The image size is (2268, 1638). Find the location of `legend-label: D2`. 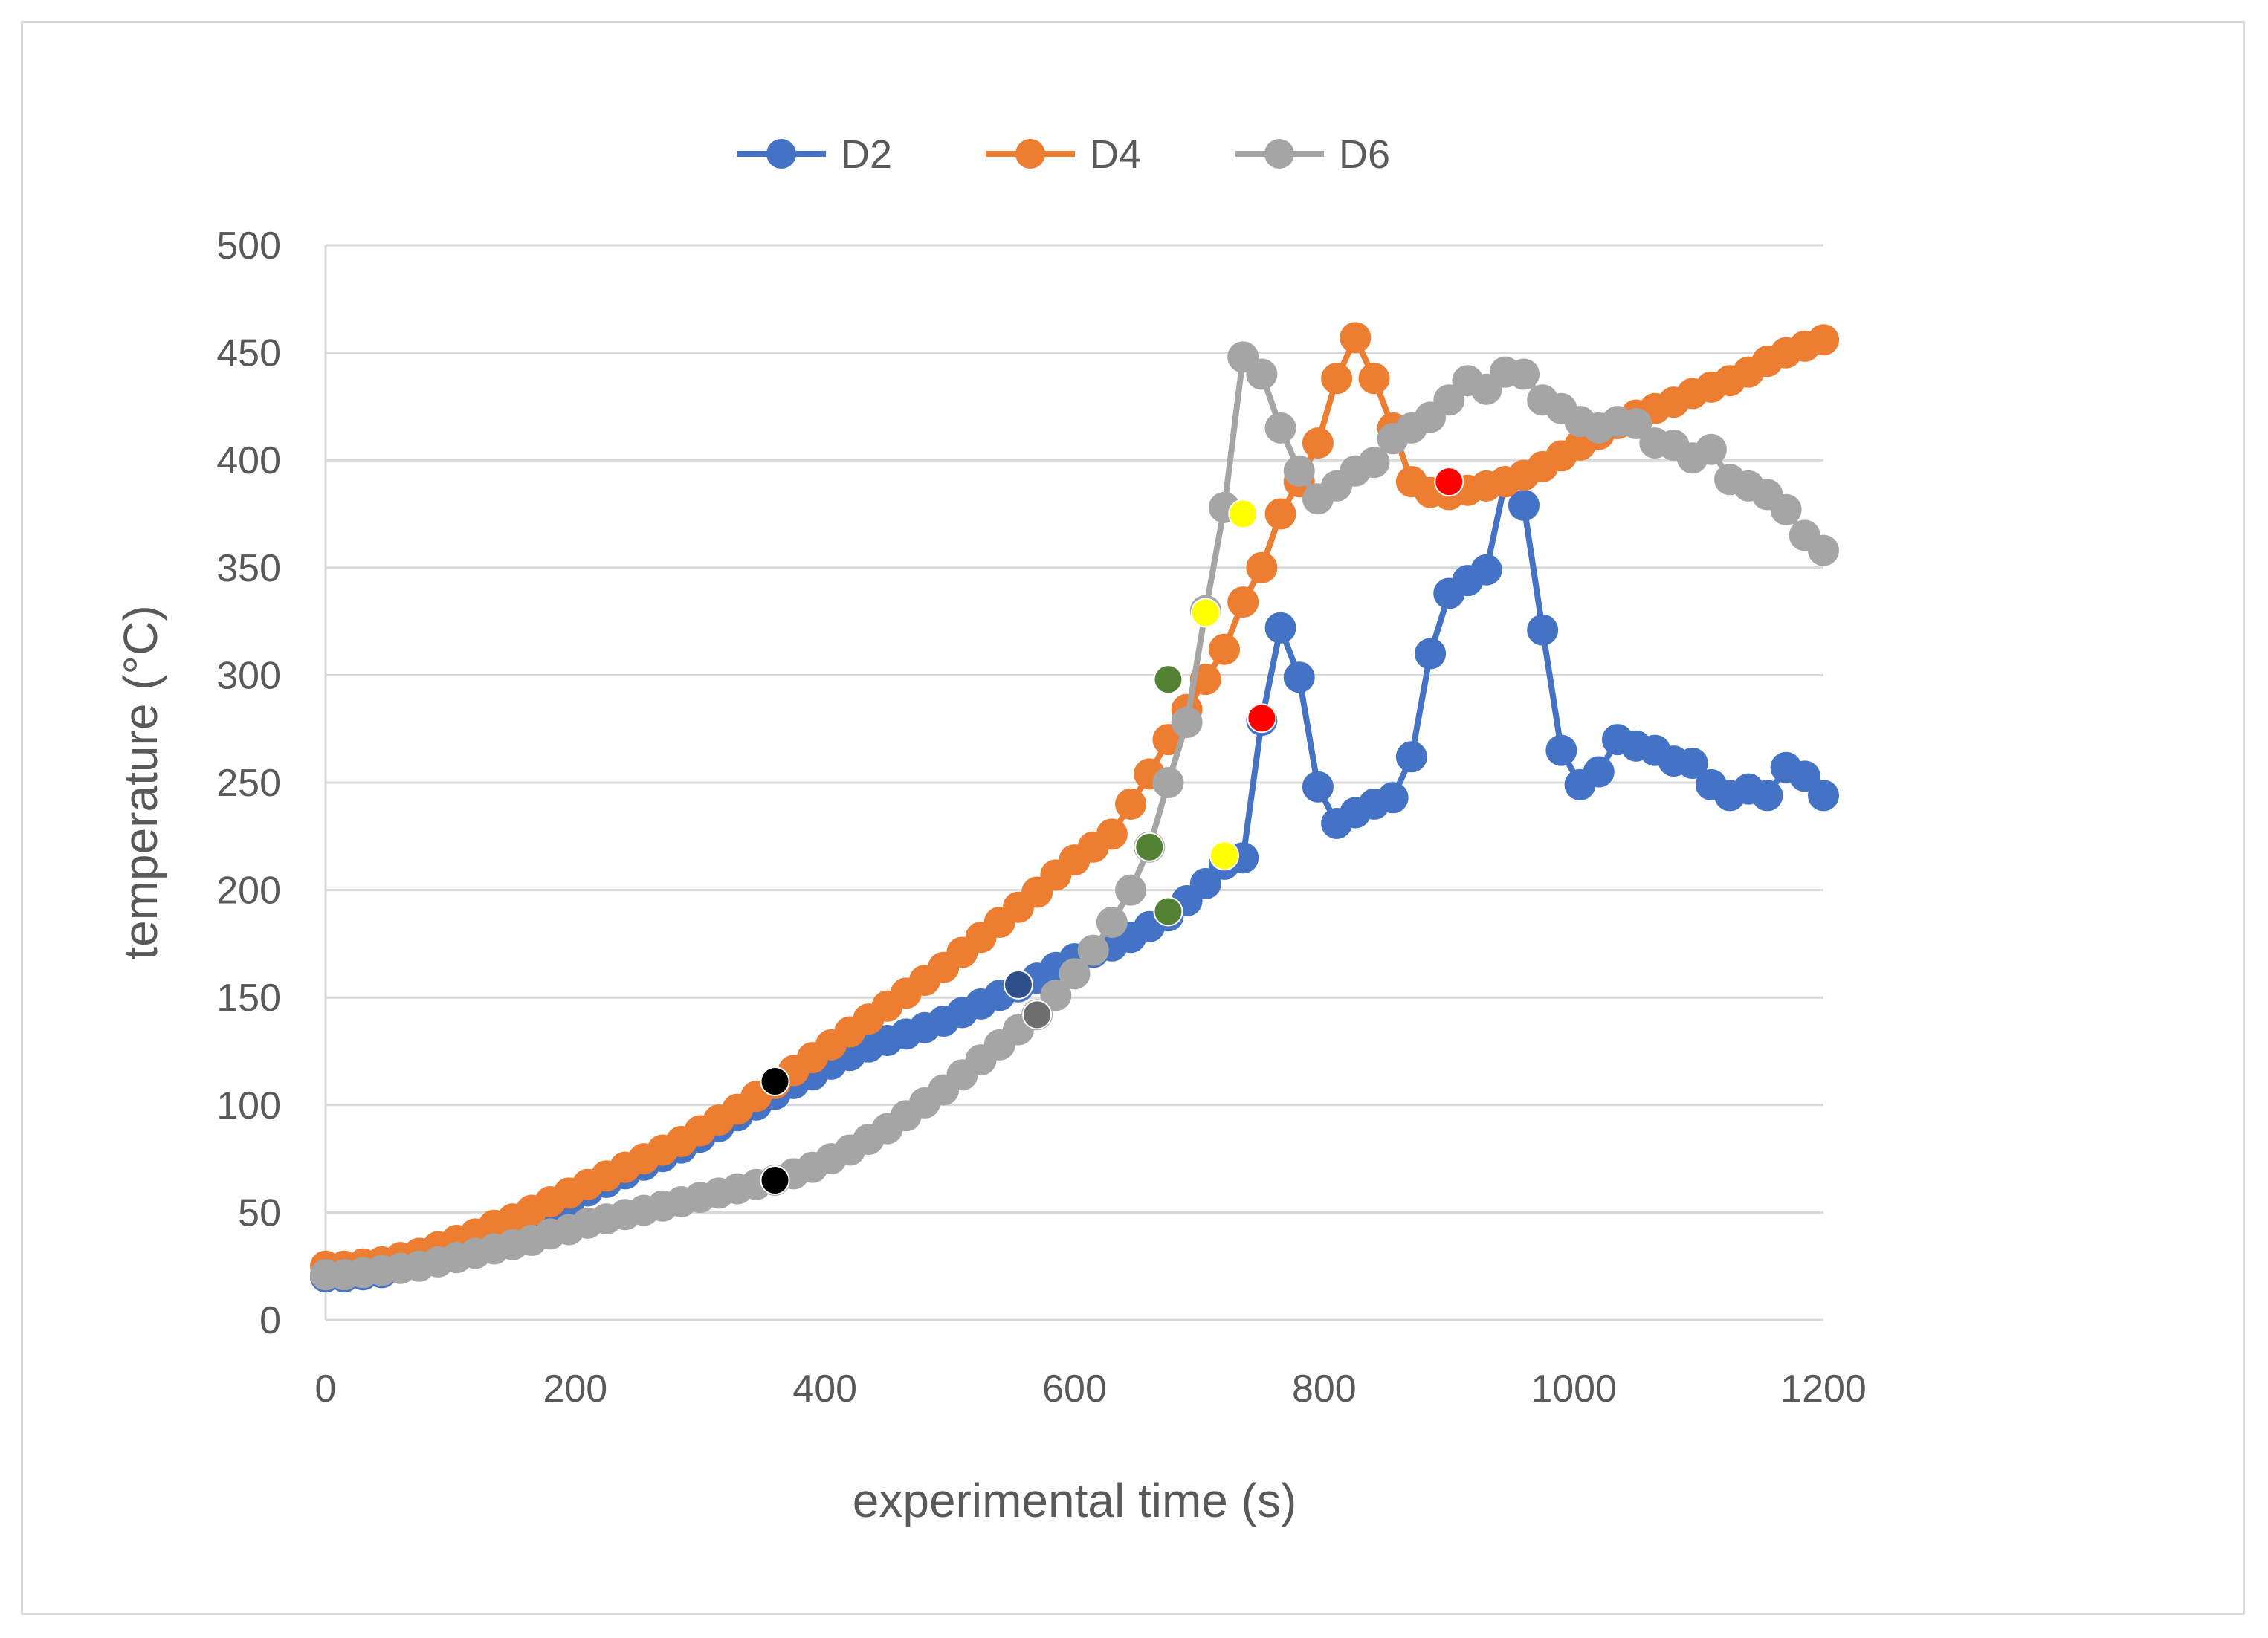

legend-label: D2 is located at coordinates (867, 154).